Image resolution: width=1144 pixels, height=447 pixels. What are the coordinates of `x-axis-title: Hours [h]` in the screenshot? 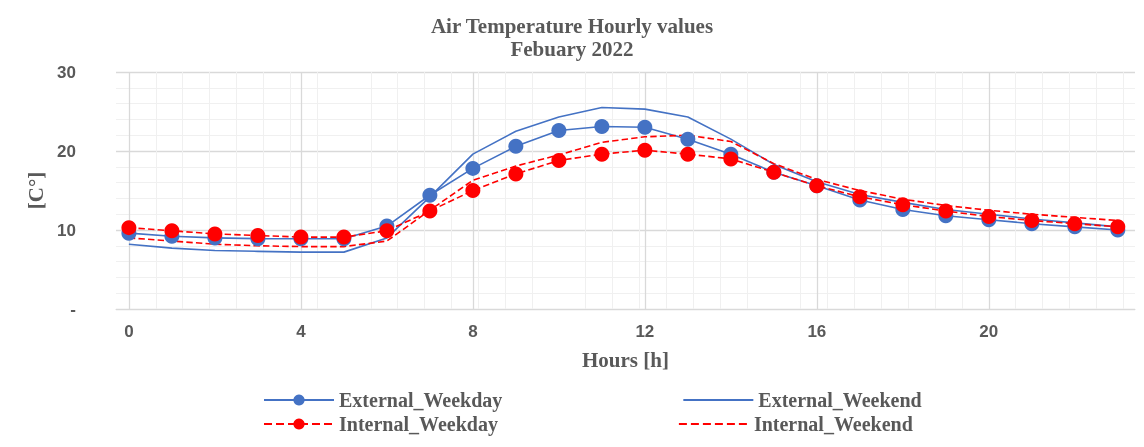 It's located at (625, 359).